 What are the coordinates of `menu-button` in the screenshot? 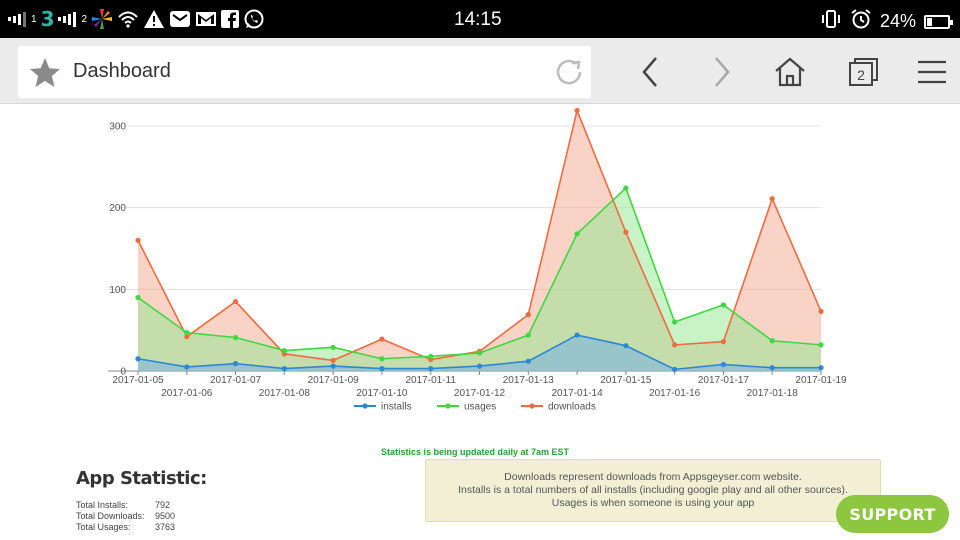 It's located at (932, 72).